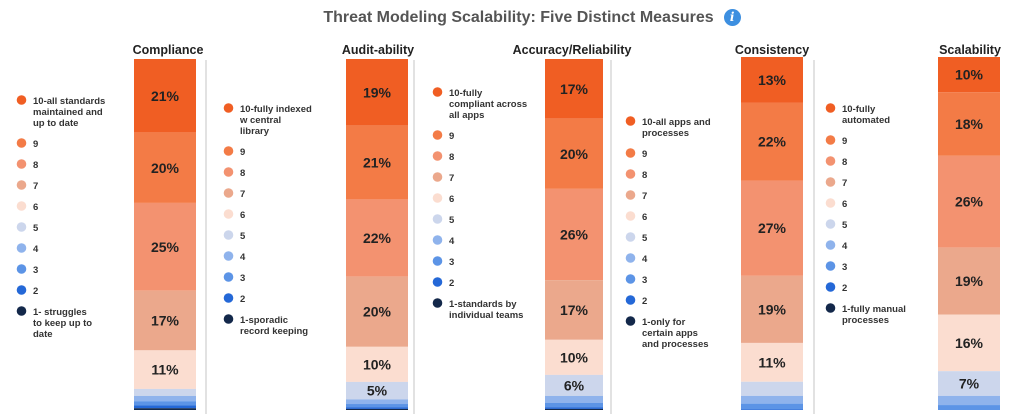 The width and height of the screenshot is (1024, 414). I want to click on legend-label: maintained and, so click(68, 112).